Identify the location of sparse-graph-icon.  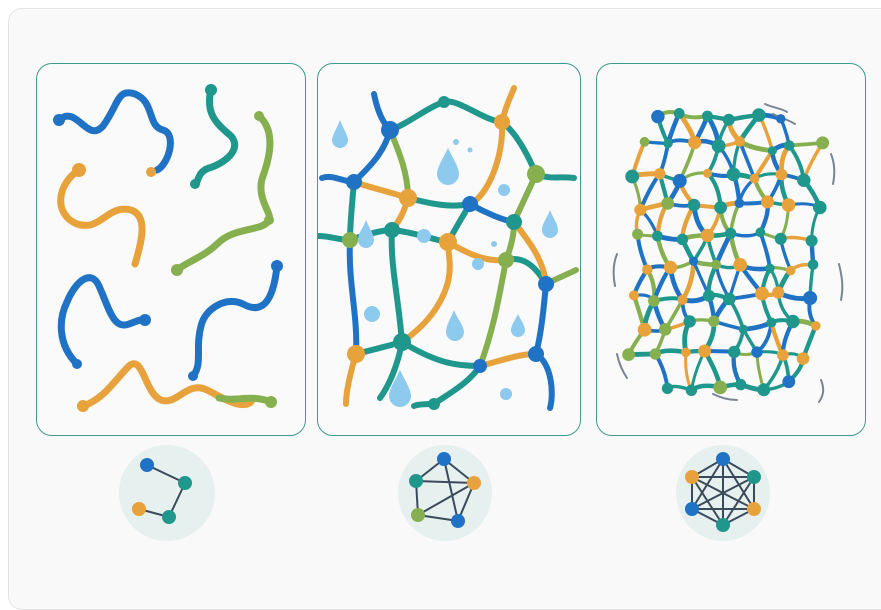
(167, 493).